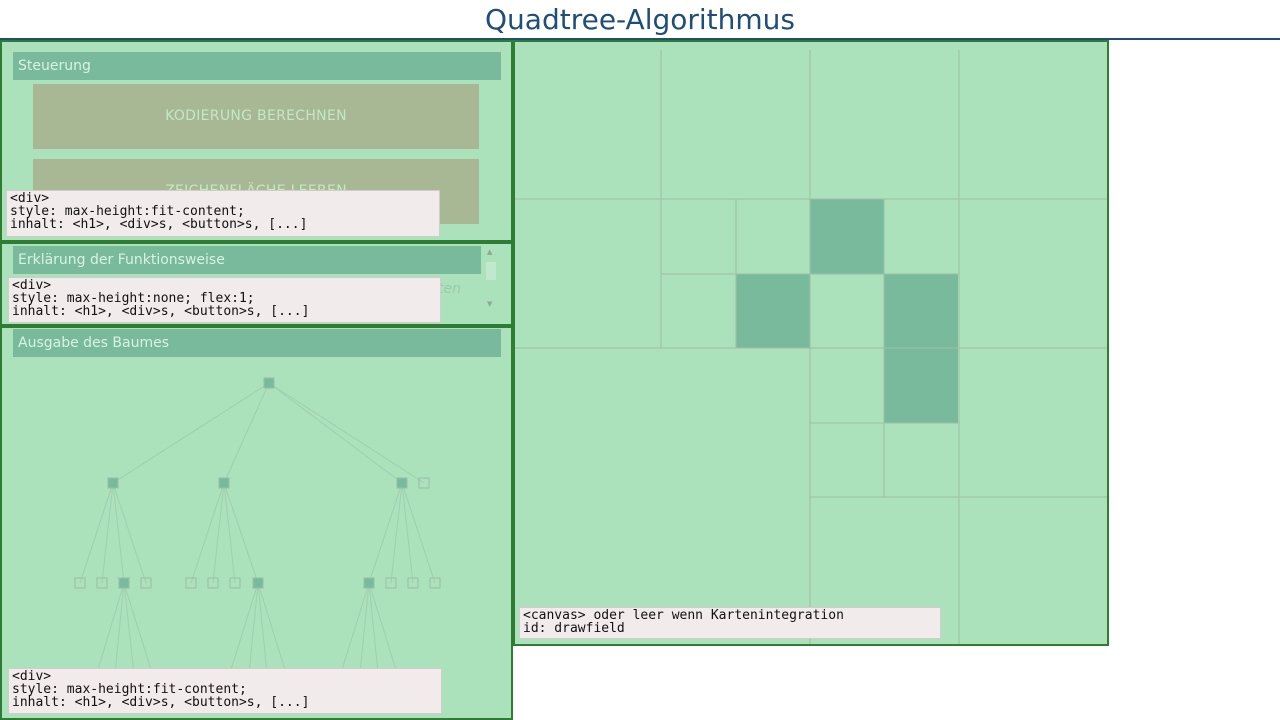 This screenshot has height=720, width=1280. What do you see at coordinates (449, 289) in the screenshot?
I see `explanation-text: ten` at bounding box center [449, 289].